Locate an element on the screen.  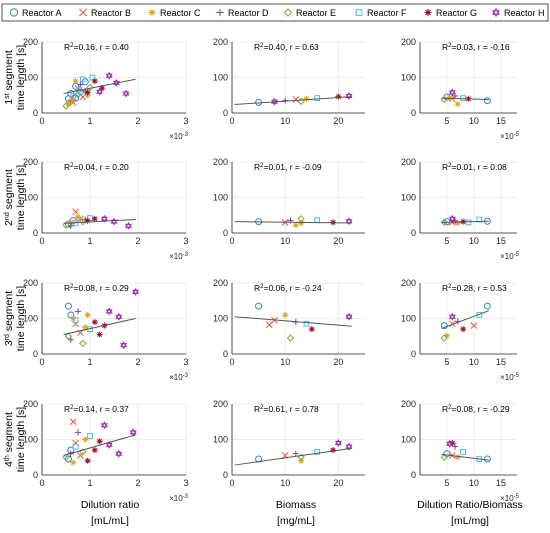
legend-entry: Reactor H is located at coordinates (518, 12).